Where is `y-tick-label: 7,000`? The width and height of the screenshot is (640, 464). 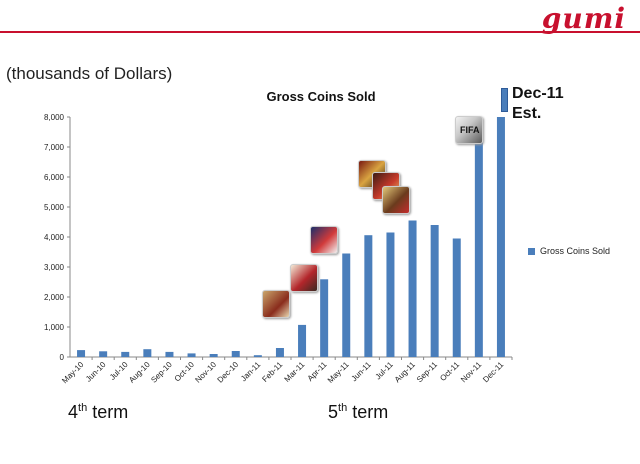 y-tick-label: 7,000 is located at coordinates (54, 147).